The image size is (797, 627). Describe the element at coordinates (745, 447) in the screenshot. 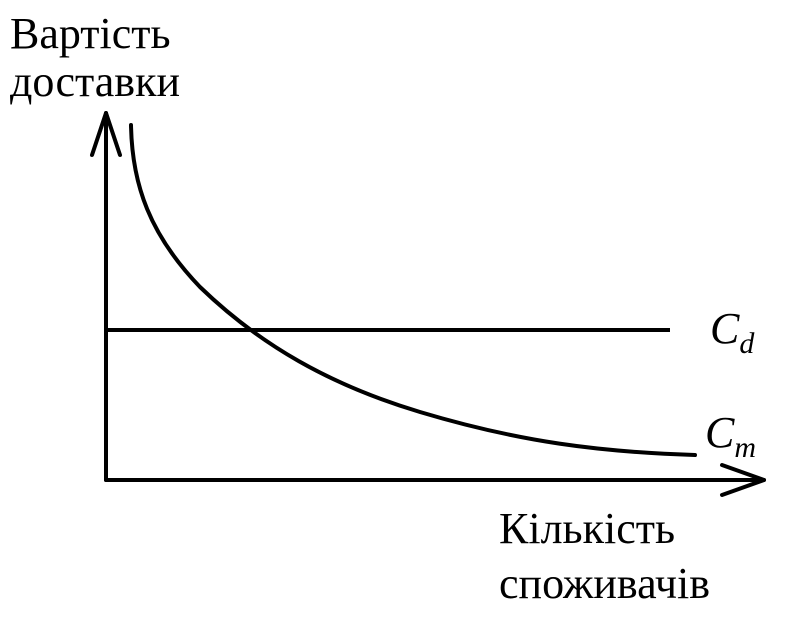

I see `subscript: m` at that location.